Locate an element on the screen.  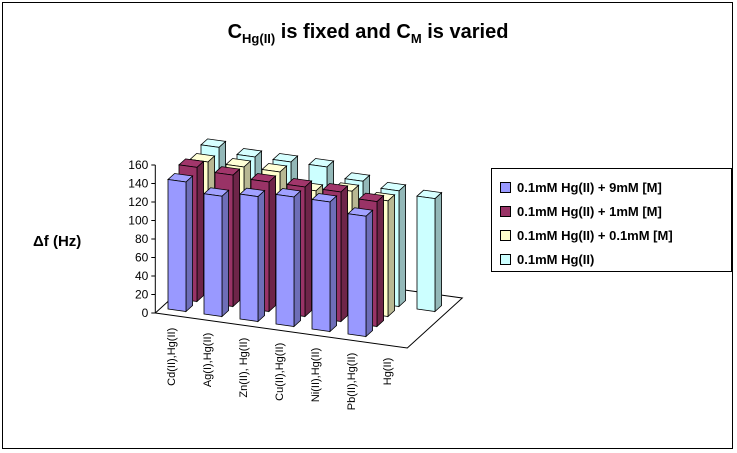
legend-item-1mm: 0.1mM Hg(II) + 1mM [M] is located at coordinates (615, 211).